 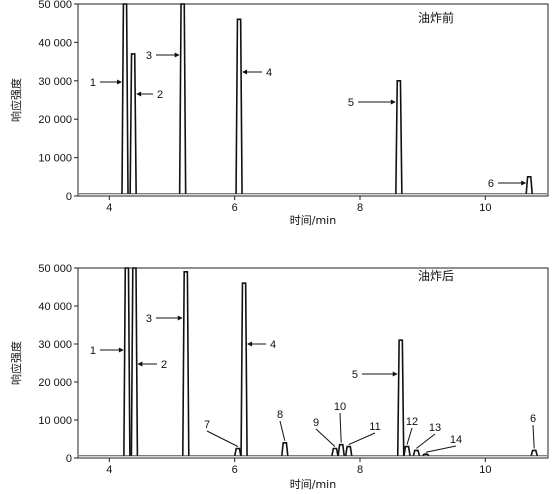 What do you see at coordinates (340, 407) in the screenshot?
I see `peak-label-10: 10` at bounding box center [340, 407].